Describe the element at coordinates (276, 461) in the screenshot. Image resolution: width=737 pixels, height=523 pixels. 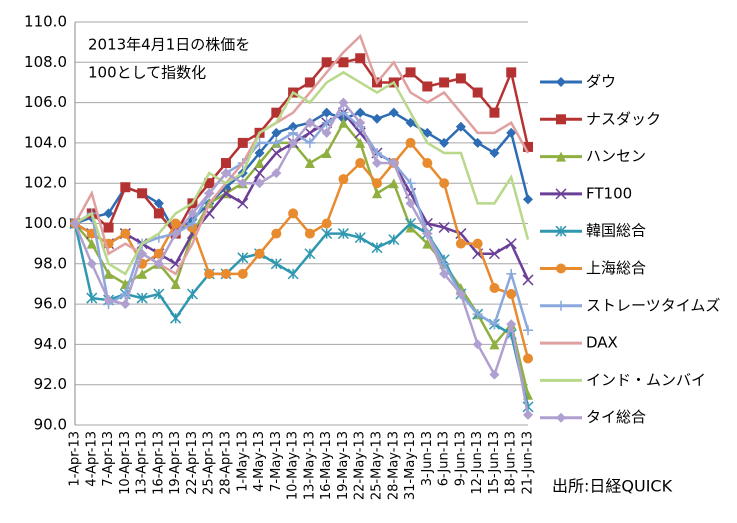
I see `x-tick-label: 7-May-13` at that location.